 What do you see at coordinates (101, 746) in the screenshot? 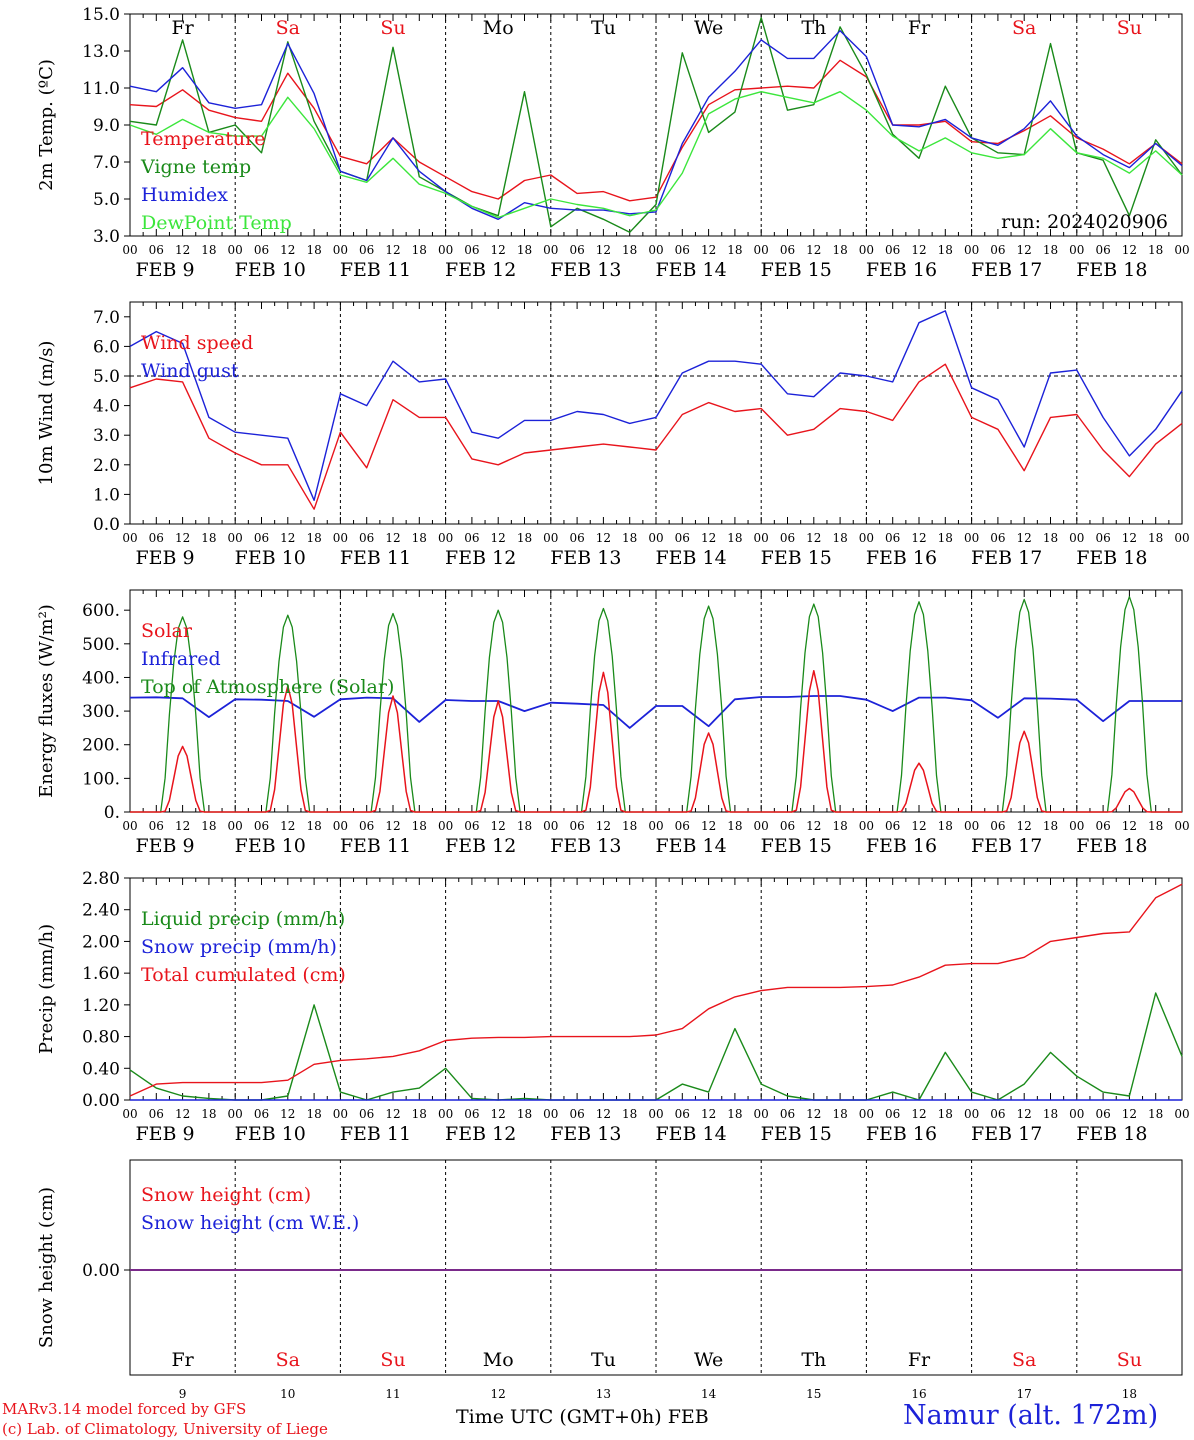
I see `y-tick-label: 200.` at bounding box center [101, 746].